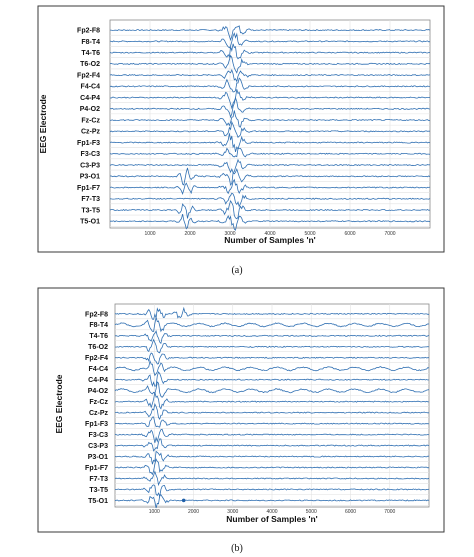 Image resolution: width=474 pixels, height=557 pixels. Describe the element at coordinates (98, 336) in the screenshot. I see `panel-b-channel-label: T4-T6` at that location.